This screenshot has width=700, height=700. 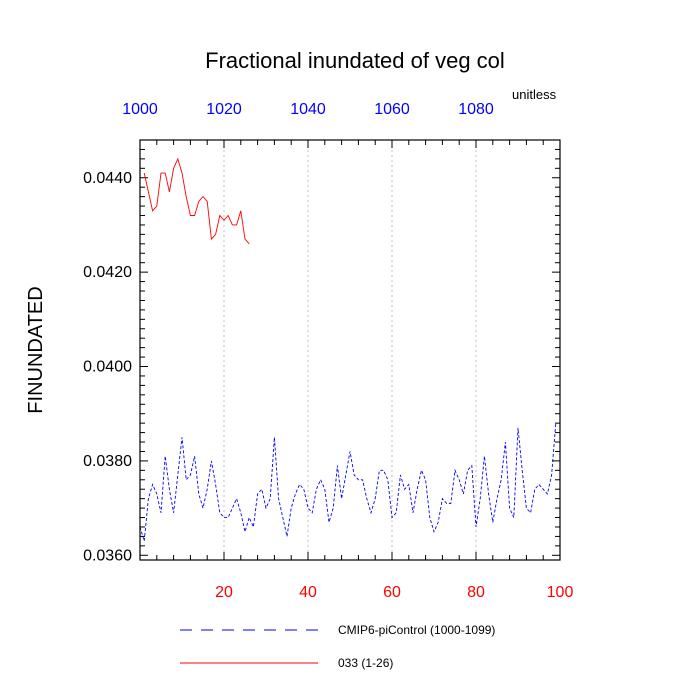 What do you see at coordinates (392, 592) in the screenshot?
I see `x-bottom-tick-label: 60` at bounding box center [392, 592].